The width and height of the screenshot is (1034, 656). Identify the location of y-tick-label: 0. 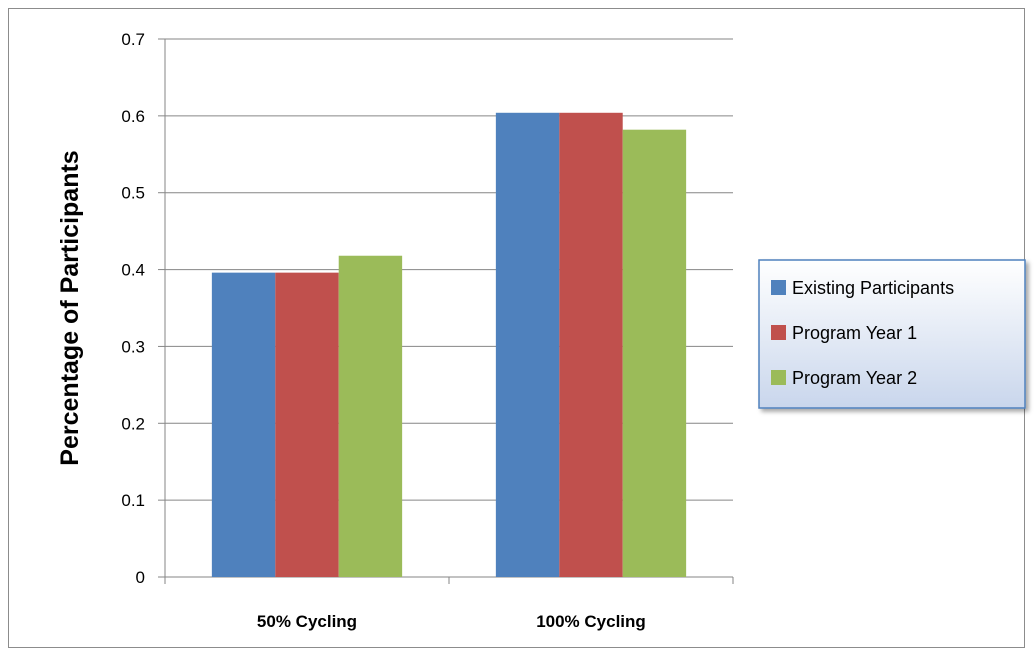
(140, 577).